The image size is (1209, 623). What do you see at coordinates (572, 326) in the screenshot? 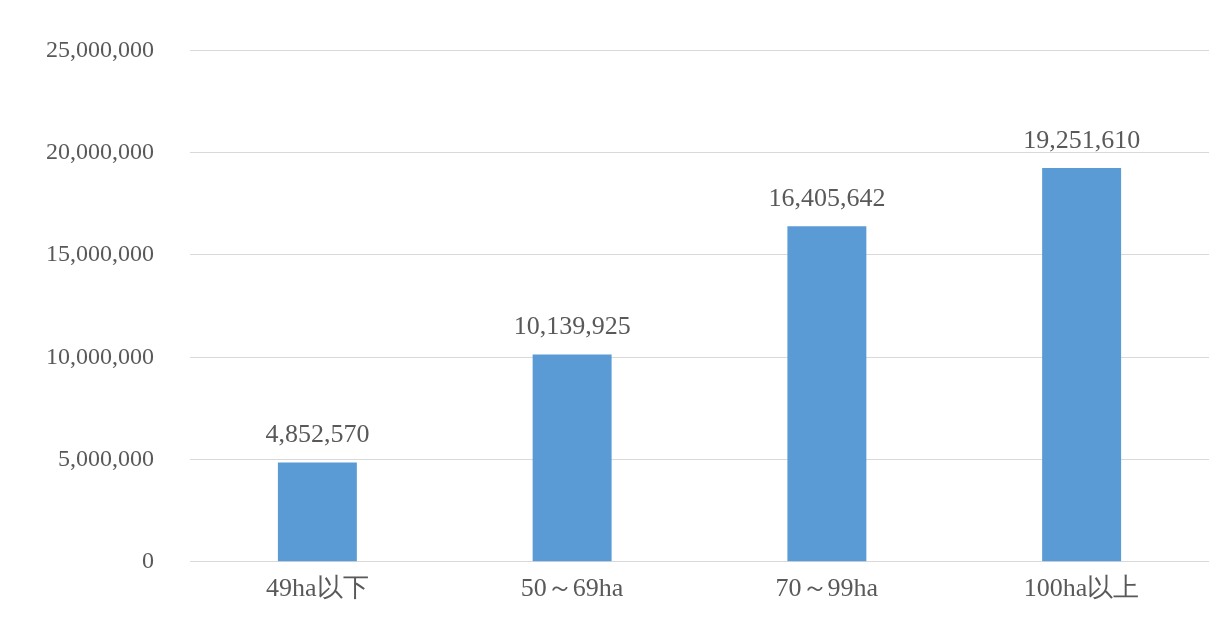
I see `data-label: 10,139,925` at bounding box center [572, 326].